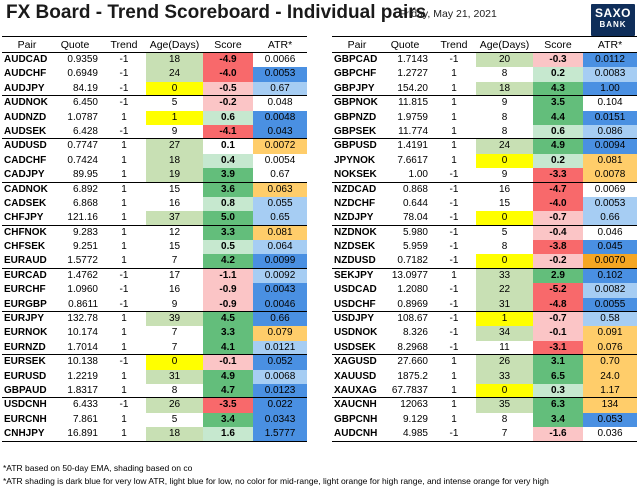  Describe the element at coordinates (412, 362) in the screenshot. I see `quote-cell: 27.660` at that location.